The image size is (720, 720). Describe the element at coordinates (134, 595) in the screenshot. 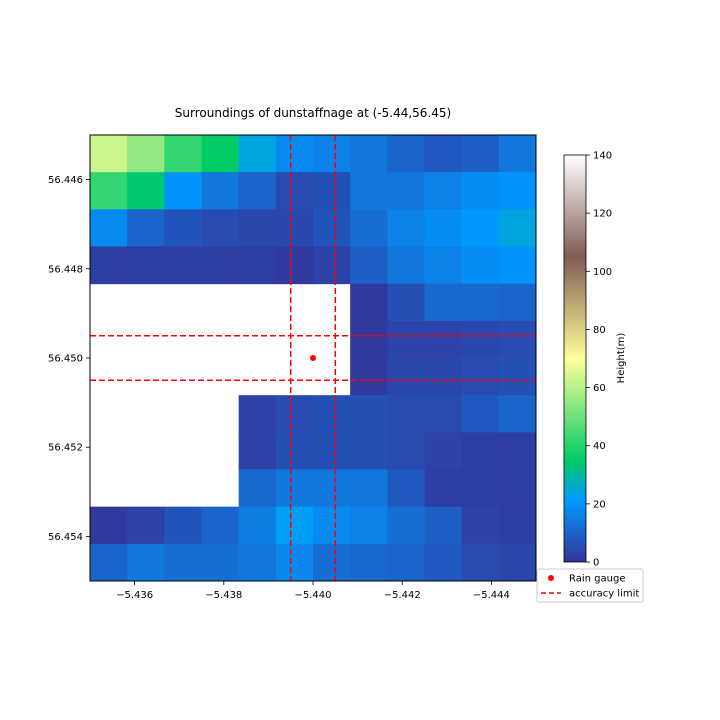

I see `x-tick-label: −5.436` at that location.